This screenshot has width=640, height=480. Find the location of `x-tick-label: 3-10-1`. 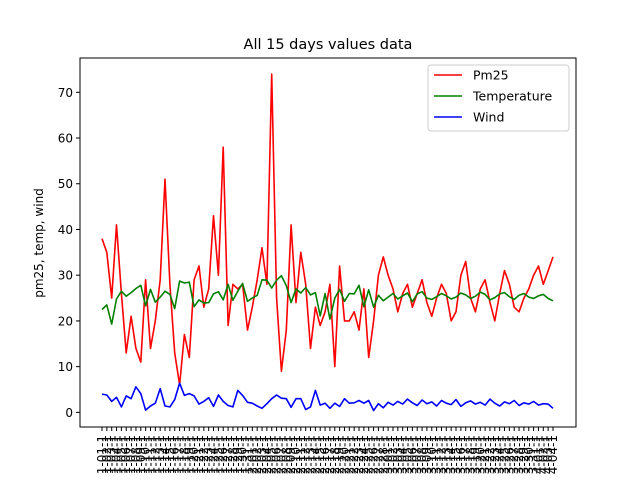

x-tick-label: 3-10-1 is located at coordinates (432, 454).